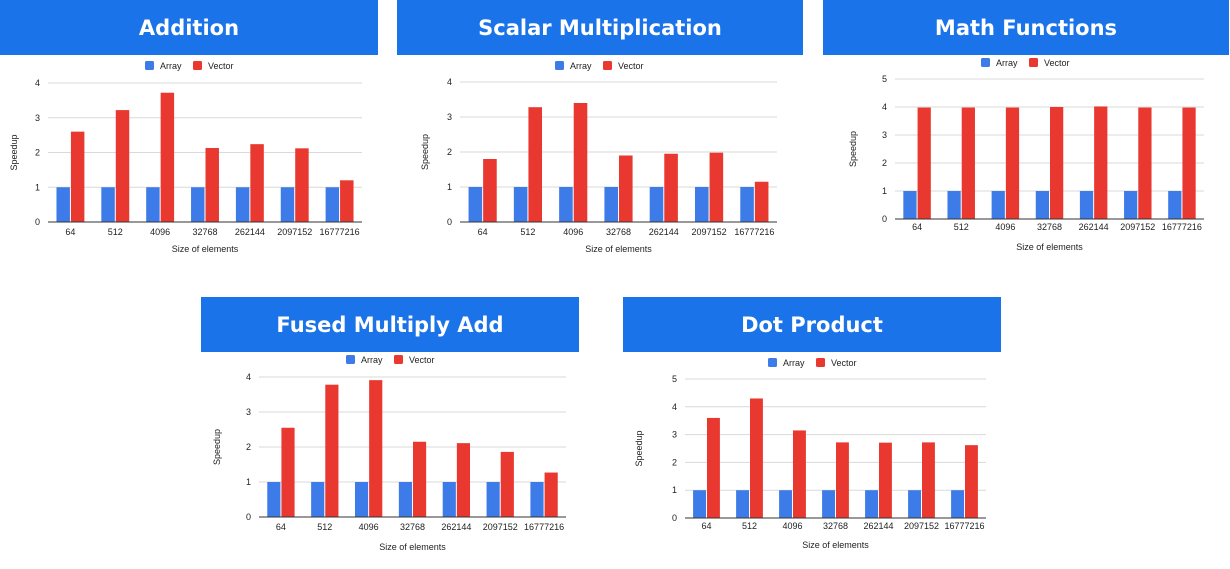 The image size is (1230, 569). Describe the element at coordinates (197, 65) in the screenshot. I see `legend-swatch-vector` at that location.